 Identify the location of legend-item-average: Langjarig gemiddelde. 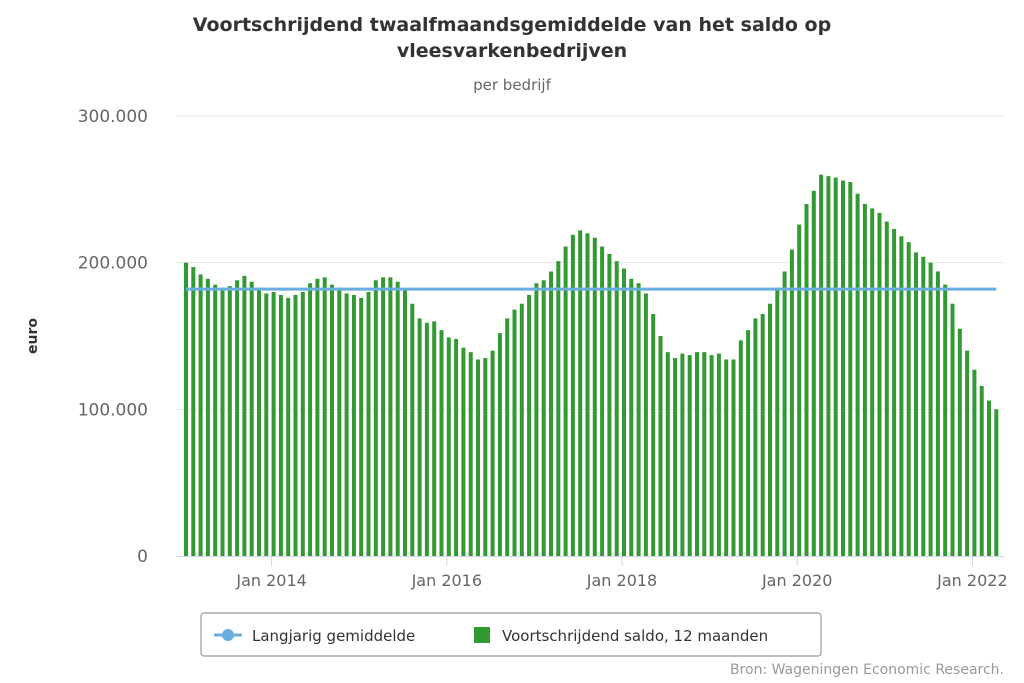
(314, 636).